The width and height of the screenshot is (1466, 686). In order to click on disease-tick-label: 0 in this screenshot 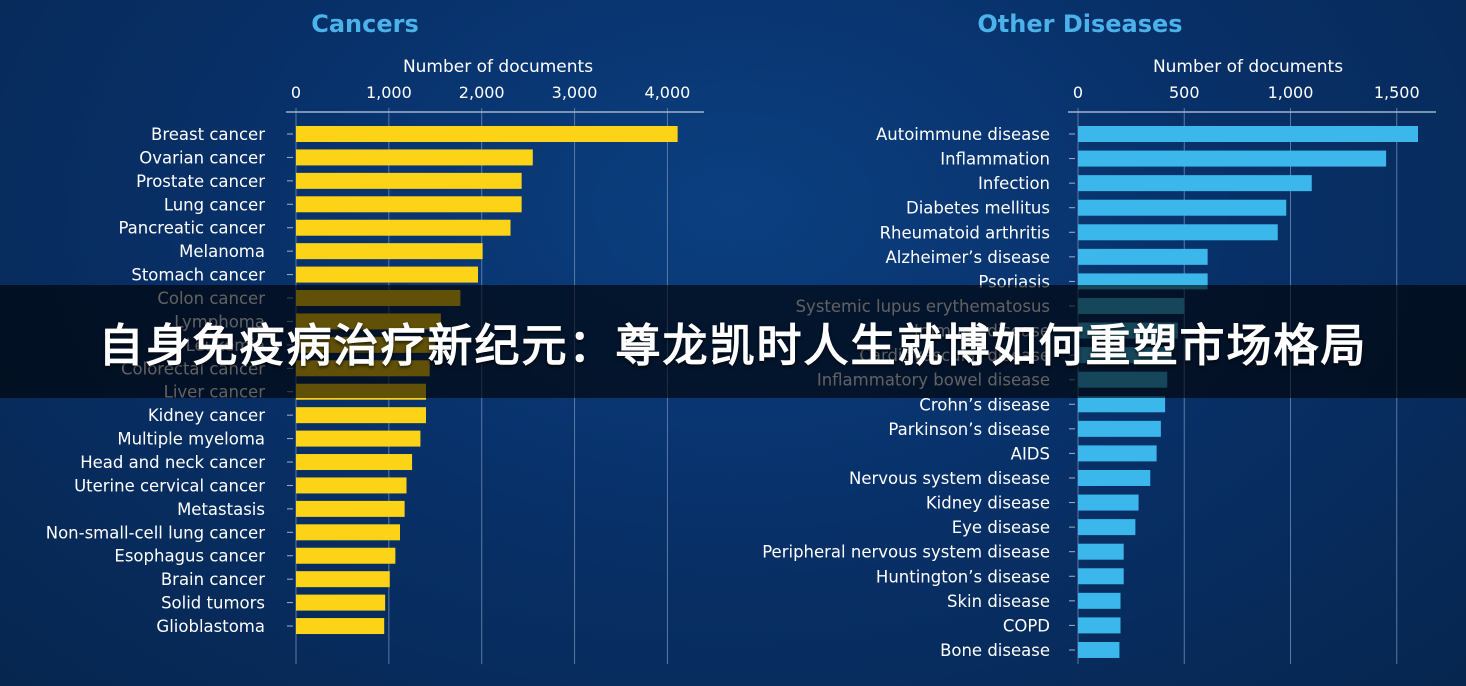, I will do `click(1078, 92)`.